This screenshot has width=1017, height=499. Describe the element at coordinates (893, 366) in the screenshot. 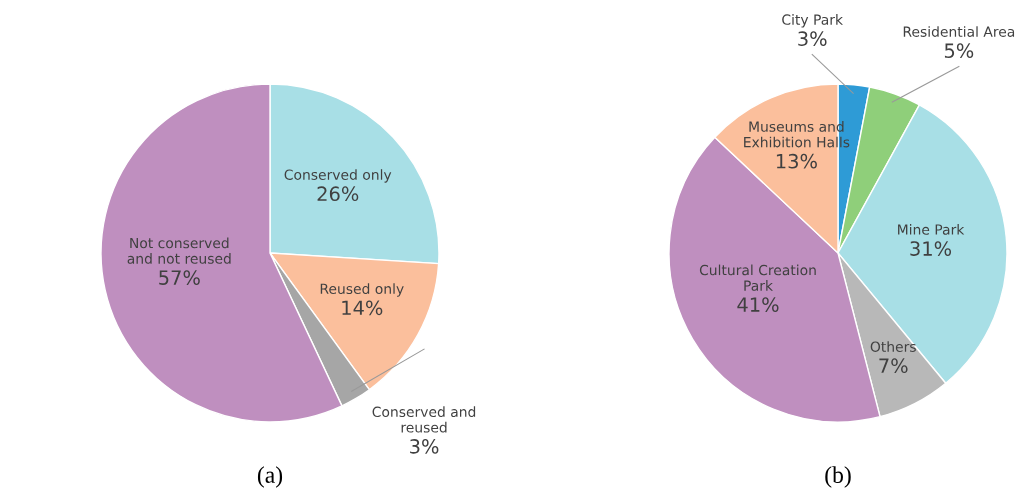

I see `data-label: 7%` at that location.